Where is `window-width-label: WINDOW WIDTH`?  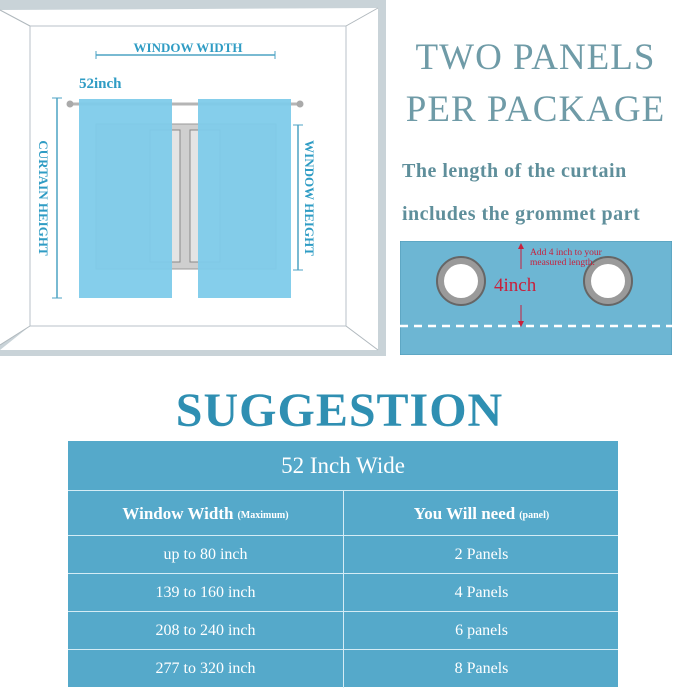 window-width-label: WINDOW WIDTH is located at coordinates (188, 47).